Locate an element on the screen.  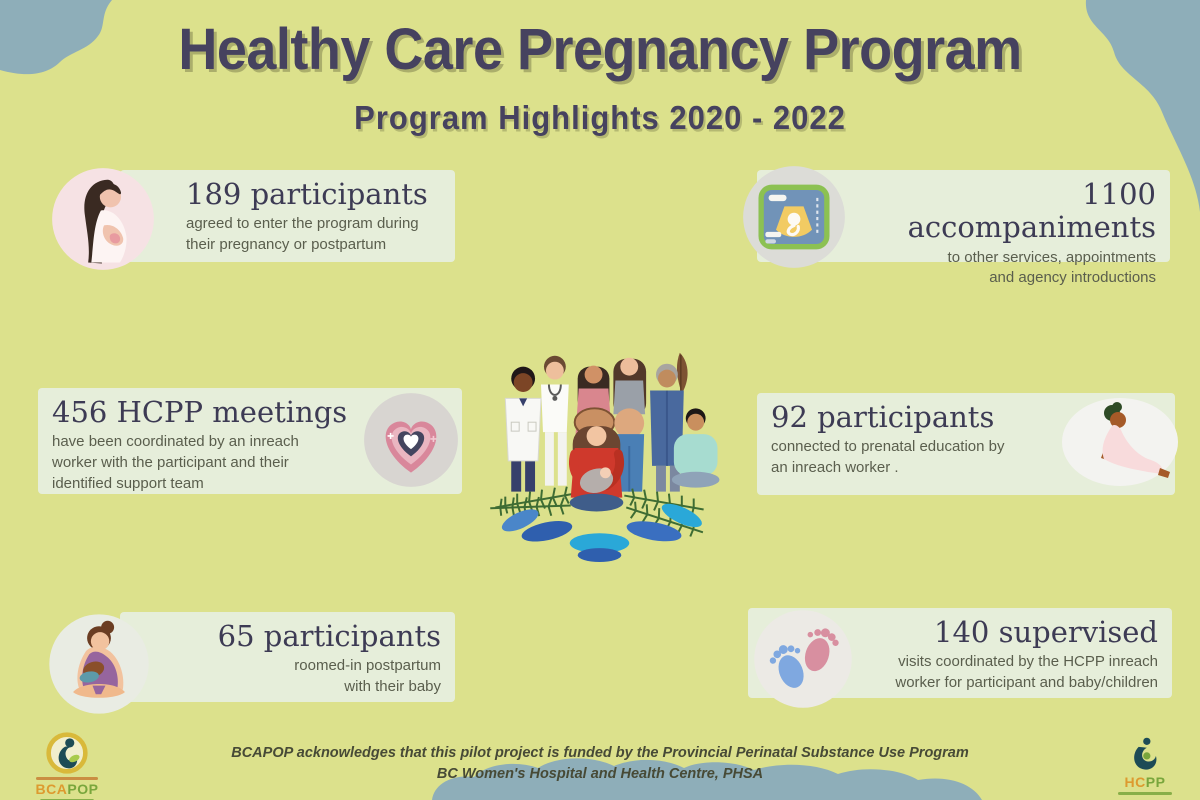
doctor-figure is located at coordinates (523, 429).